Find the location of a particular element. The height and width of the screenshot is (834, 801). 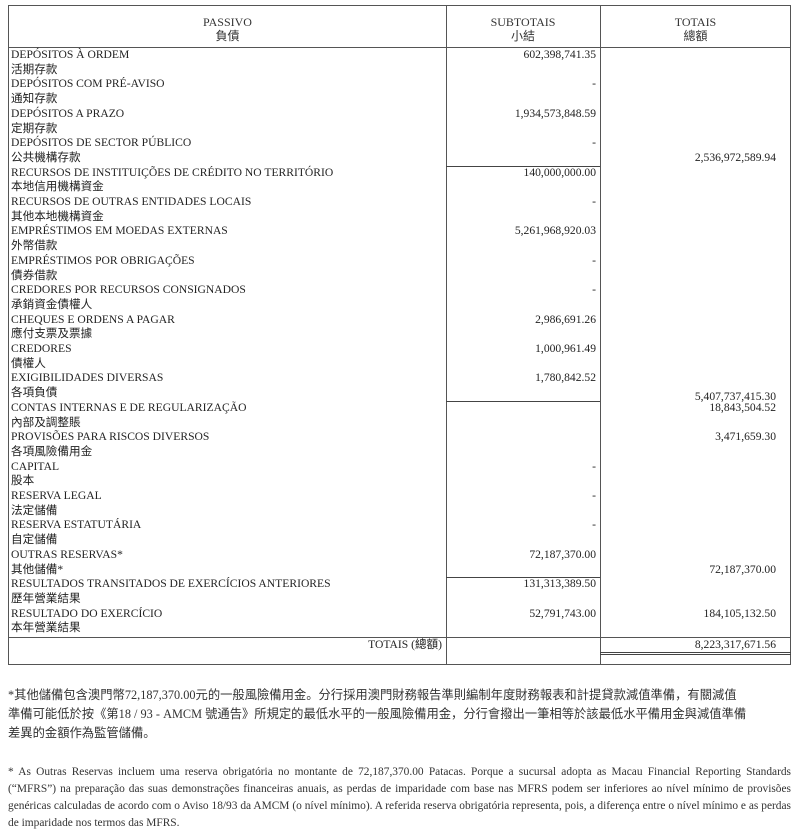

row-label-cn: 法定儲備 is located at coordinates (34, 510).